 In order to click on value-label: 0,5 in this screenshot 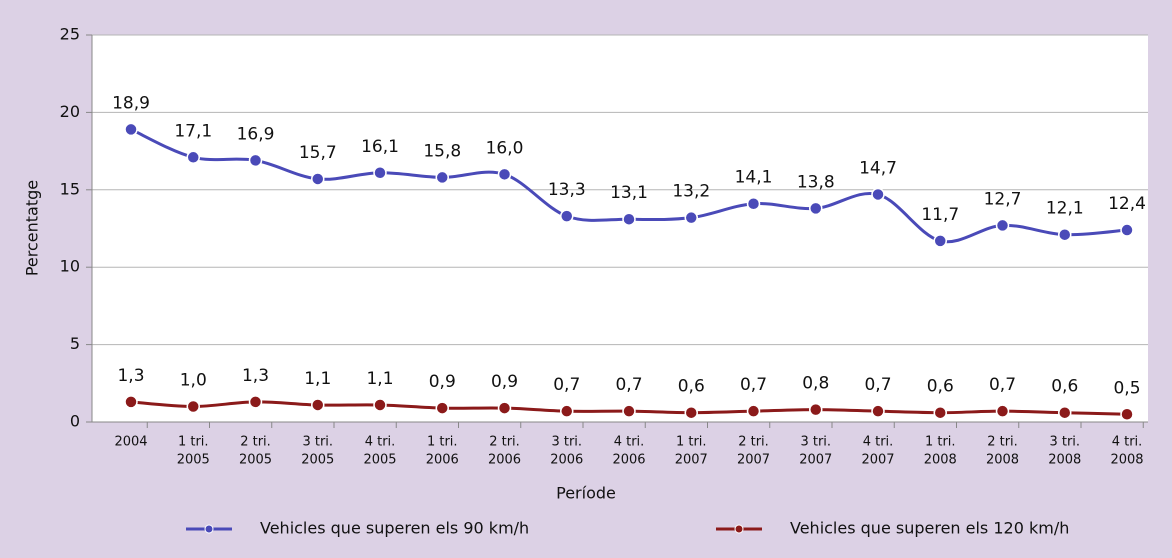, I will do `click(1126, 388)`.